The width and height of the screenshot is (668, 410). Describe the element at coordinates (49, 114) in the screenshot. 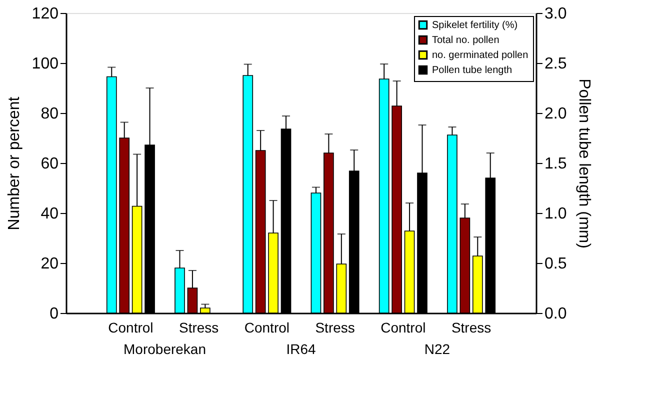

I see `y-tick-label: 80` at that location.